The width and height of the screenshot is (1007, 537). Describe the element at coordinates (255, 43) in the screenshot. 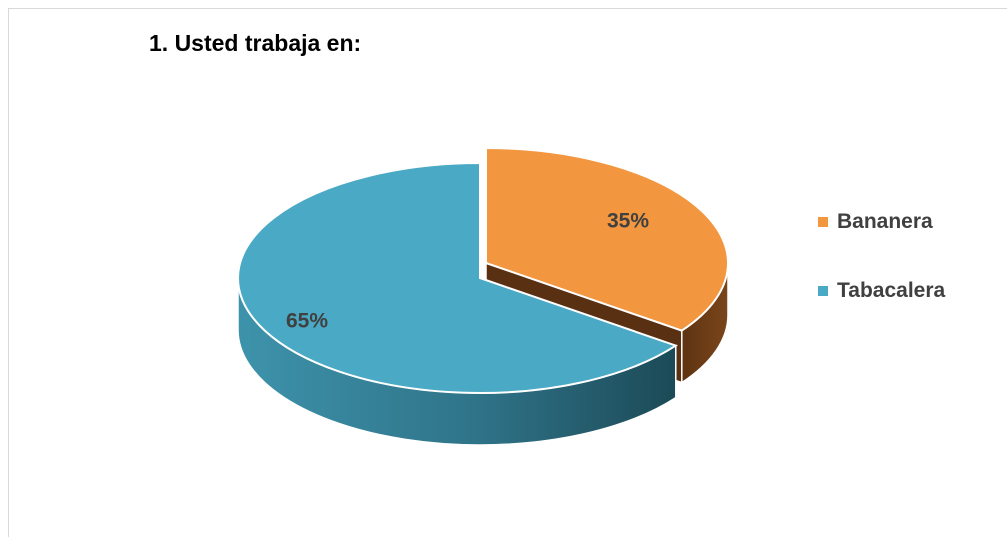

I see `chart-title: 1. Usted trabaja en:` at that location.